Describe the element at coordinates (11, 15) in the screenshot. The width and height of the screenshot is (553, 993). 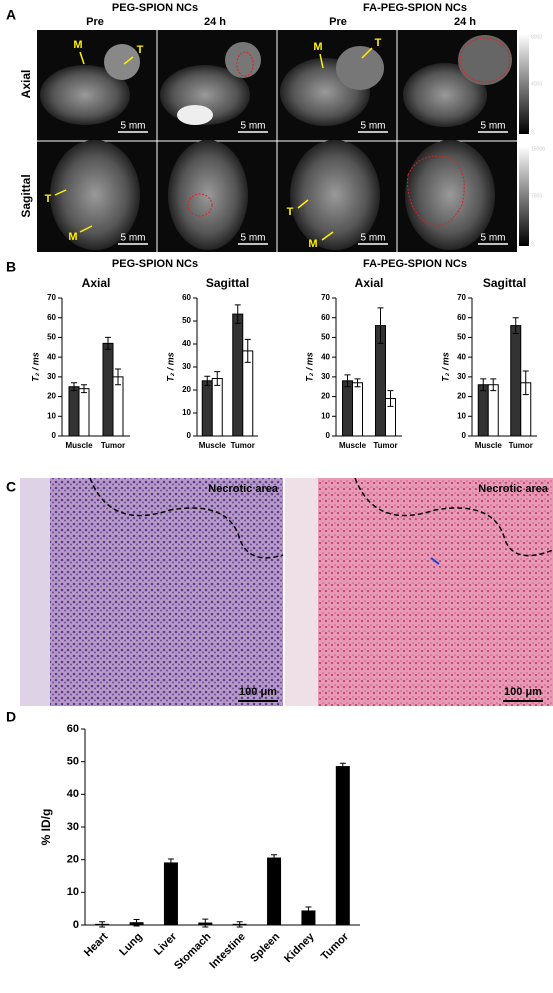
I see `panel-label: A` at that location.